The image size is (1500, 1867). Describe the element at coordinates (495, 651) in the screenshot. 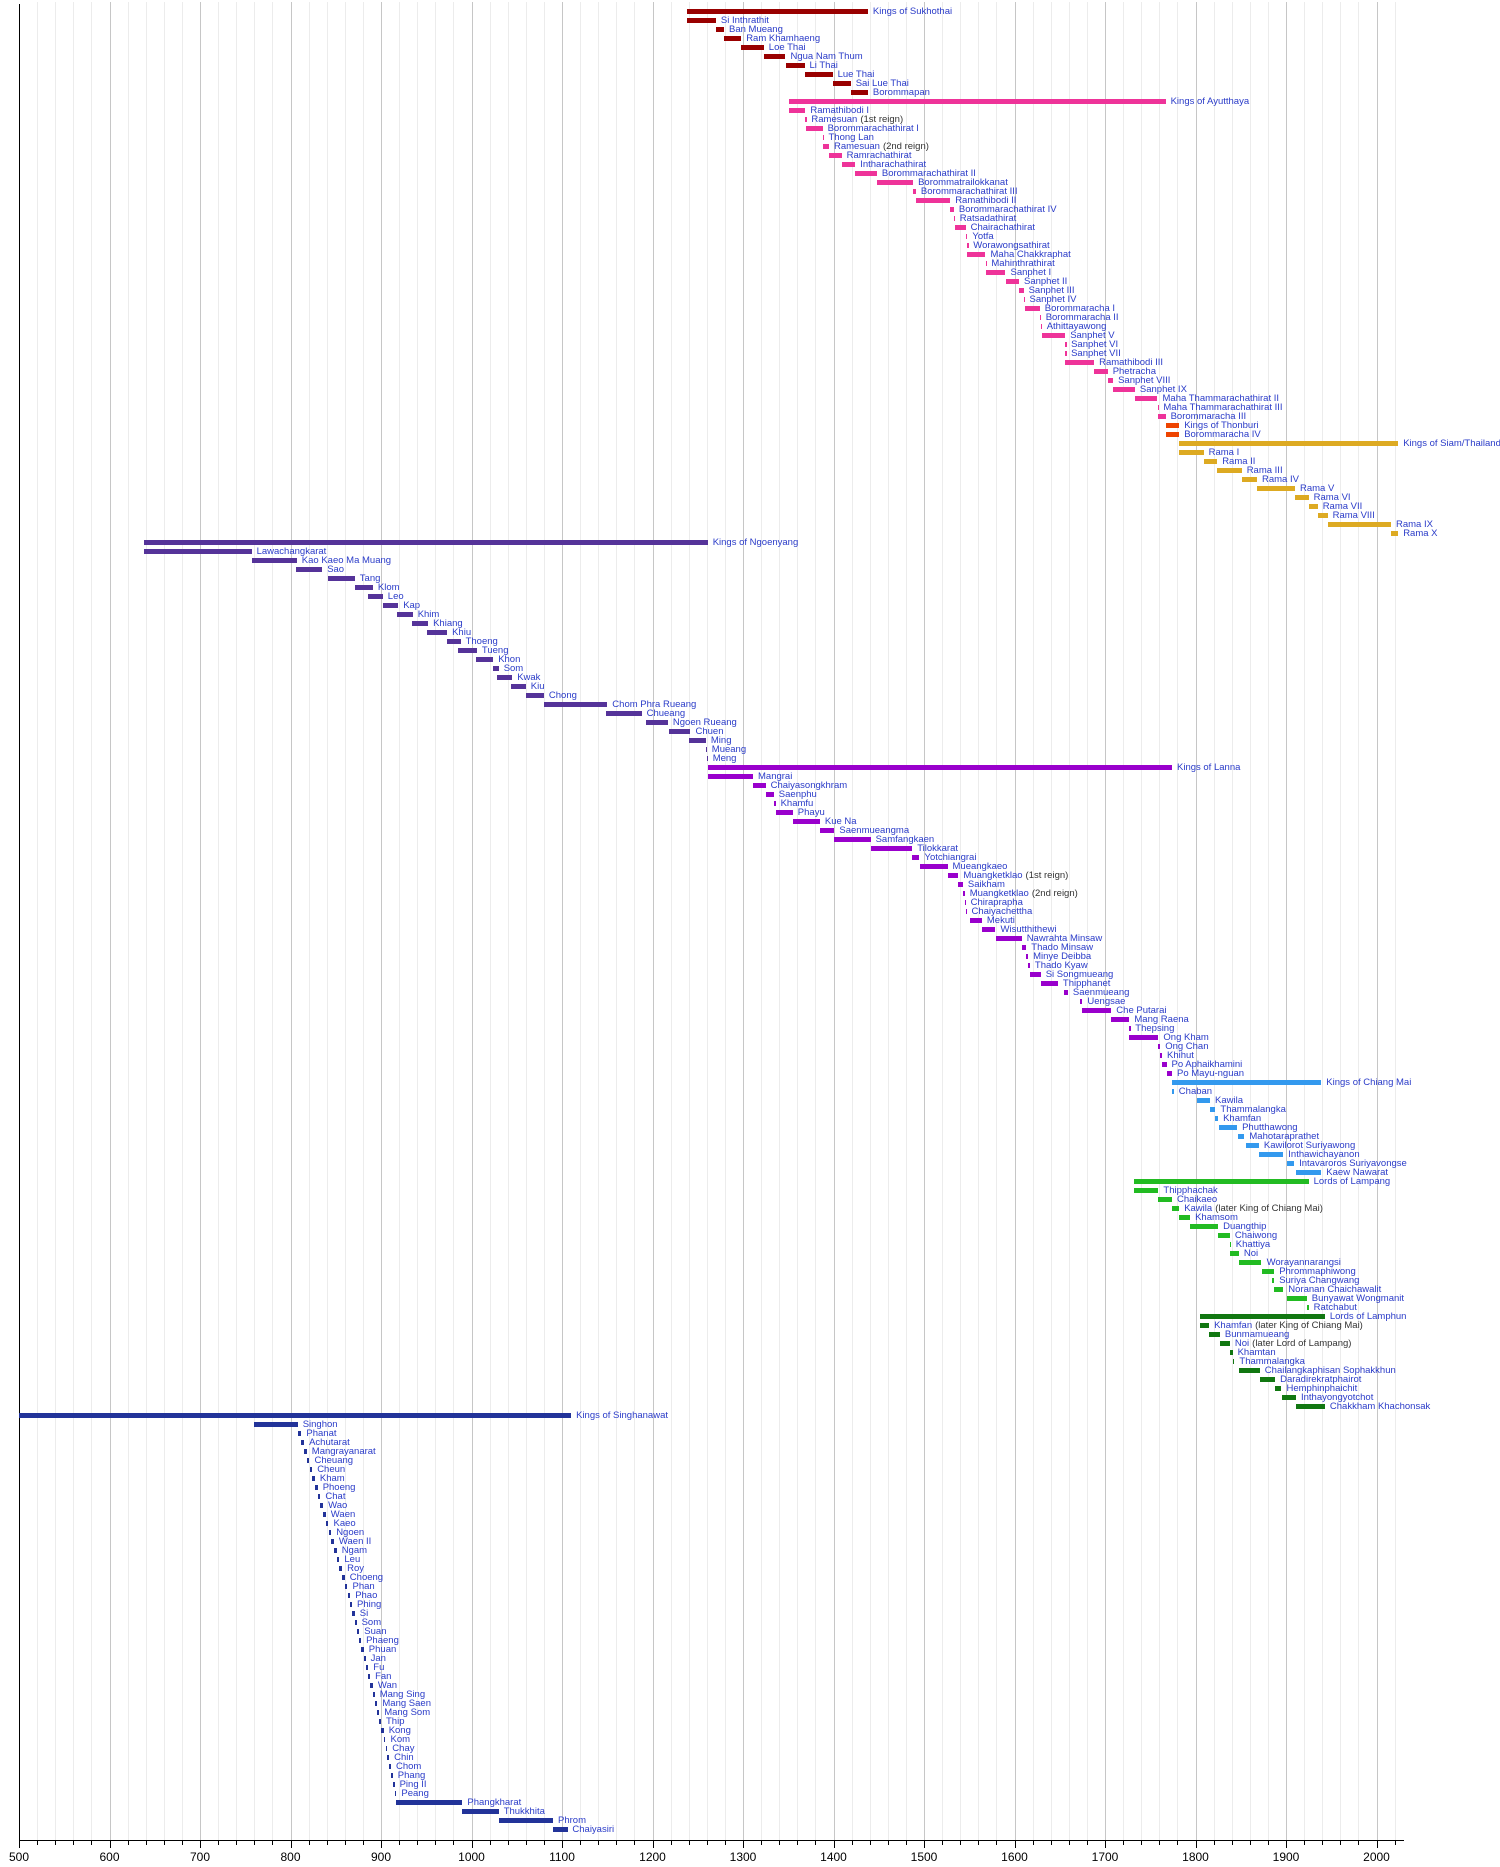

I see `ruler-label: Tueng` at that location.